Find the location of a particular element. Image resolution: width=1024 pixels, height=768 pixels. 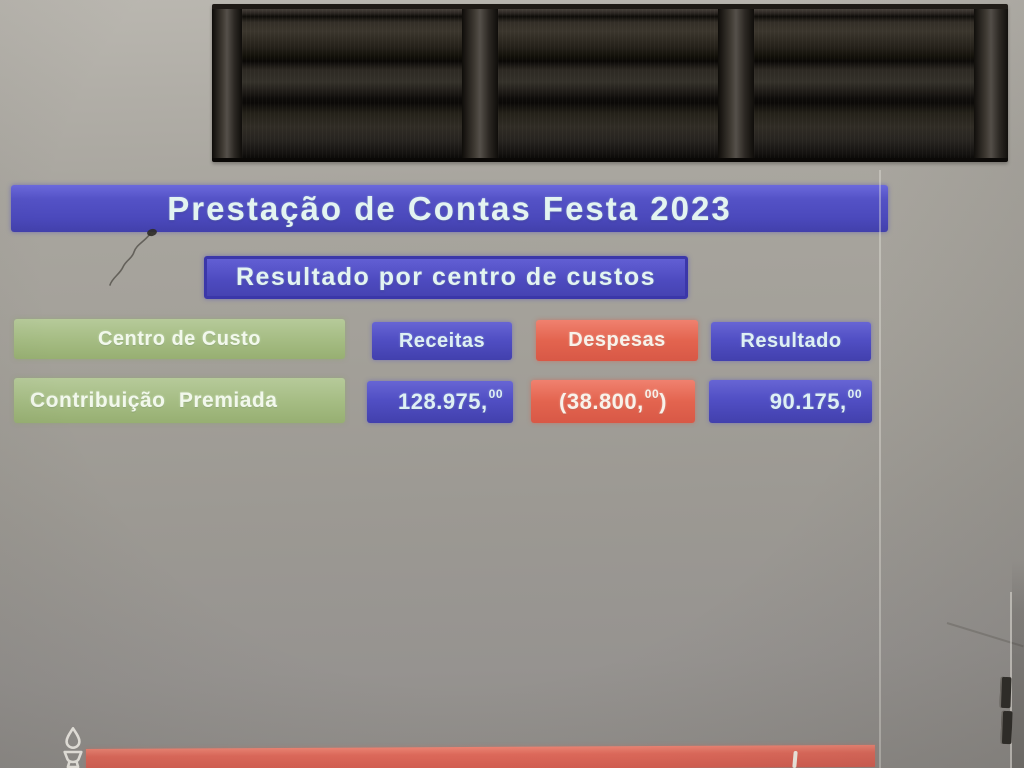

window-frame-right is located at coordinates (991, 83).